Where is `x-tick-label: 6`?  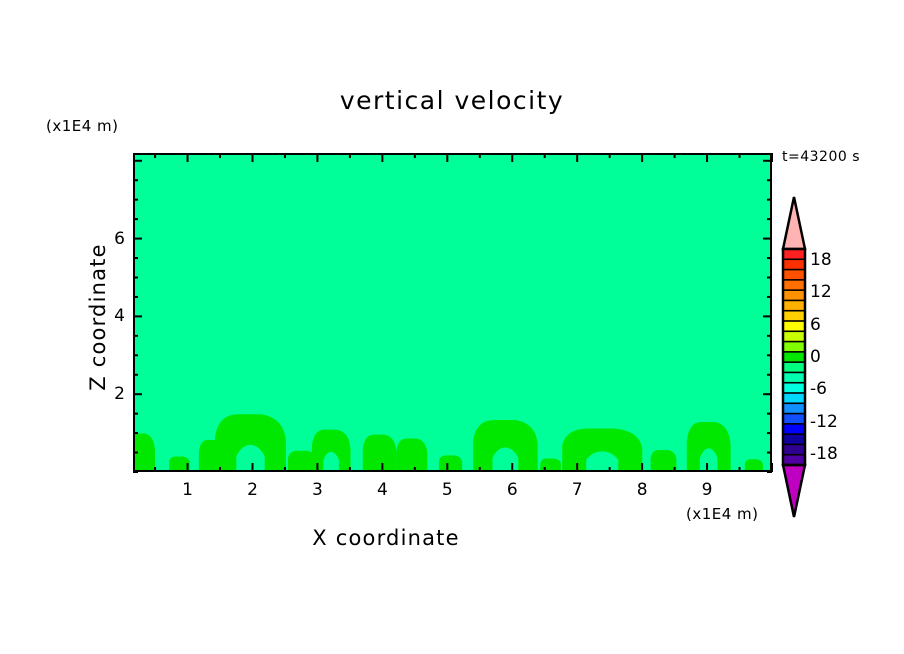
x-tick-label: 6 is located at coordinates (512, 490).